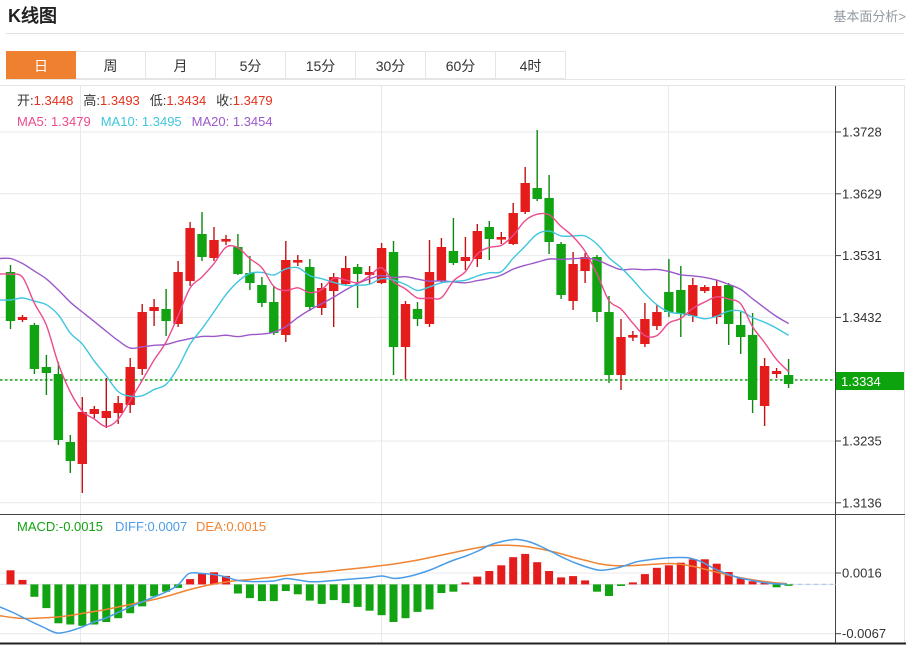 This screenshot has width=912, height=649. Describe the element at coordinates (862, 132) in the screenshot. I see `svg-text: 1.3728` at that location.